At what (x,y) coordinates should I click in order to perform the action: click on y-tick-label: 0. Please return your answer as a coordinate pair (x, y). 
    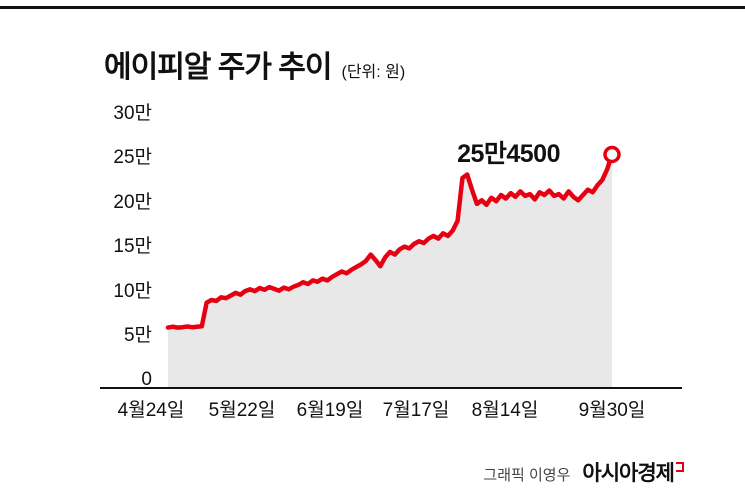
    Looking at the image, I should click on (146, 379).